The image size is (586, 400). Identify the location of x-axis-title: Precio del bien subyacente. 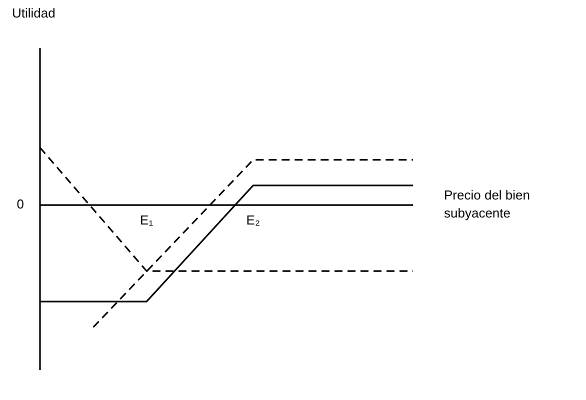
(487, 204).